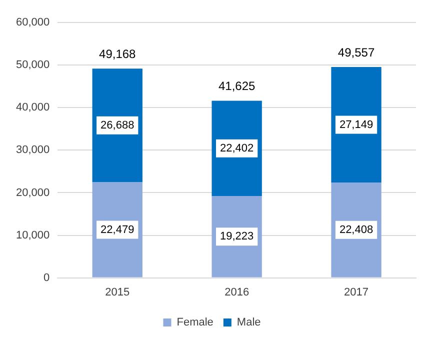  I want to click on x-tick-label: 2015, so click(117, 292).